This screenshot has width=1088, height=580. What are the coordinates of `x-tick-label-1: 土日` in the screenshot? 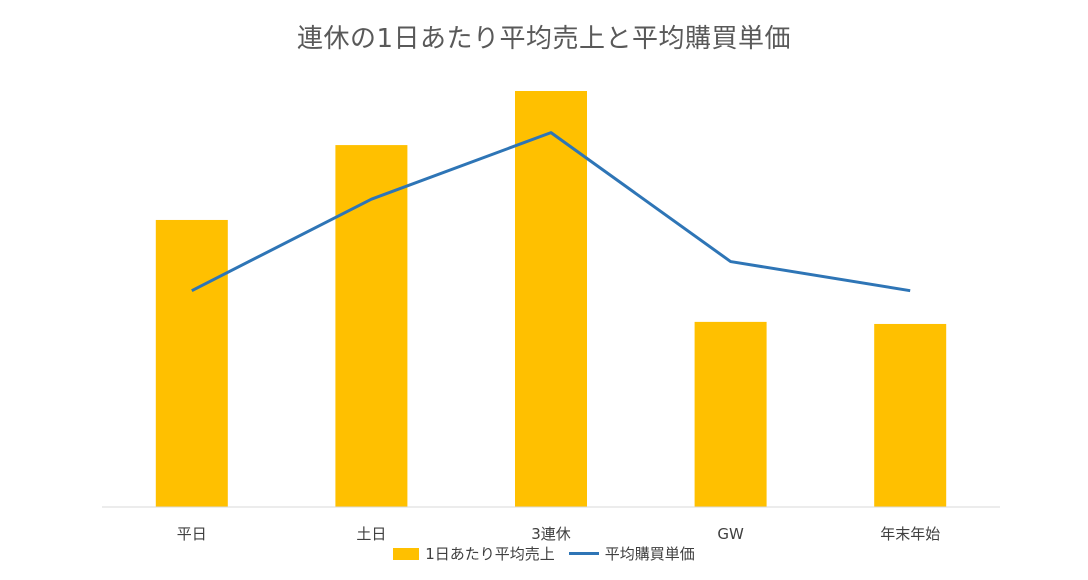 It's located at (371, 534).